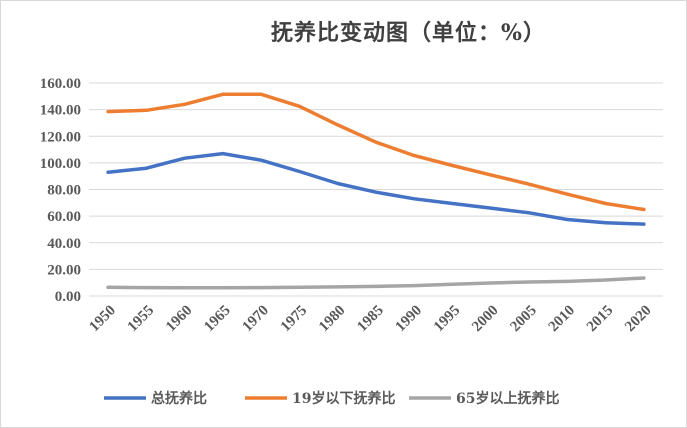 The image size is (687, 428). What do you see at coordinates (102, 319) in the screenshot?
I see `x-tick-label: 1950` at bounding box center [102, 319].